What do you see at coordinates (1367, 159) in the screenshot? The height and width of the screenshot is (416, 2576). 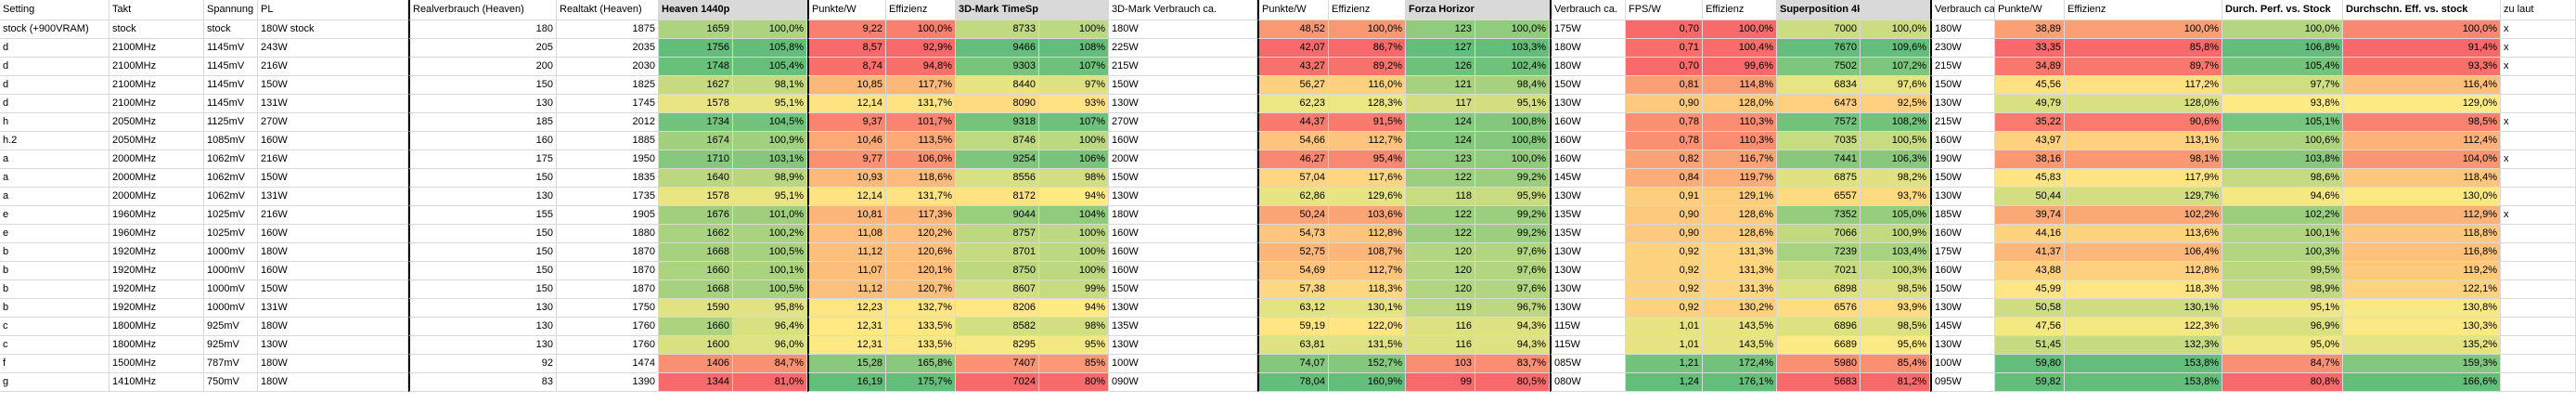 I see `table-cell: 95,4%` at bounding box center [1367, 159].